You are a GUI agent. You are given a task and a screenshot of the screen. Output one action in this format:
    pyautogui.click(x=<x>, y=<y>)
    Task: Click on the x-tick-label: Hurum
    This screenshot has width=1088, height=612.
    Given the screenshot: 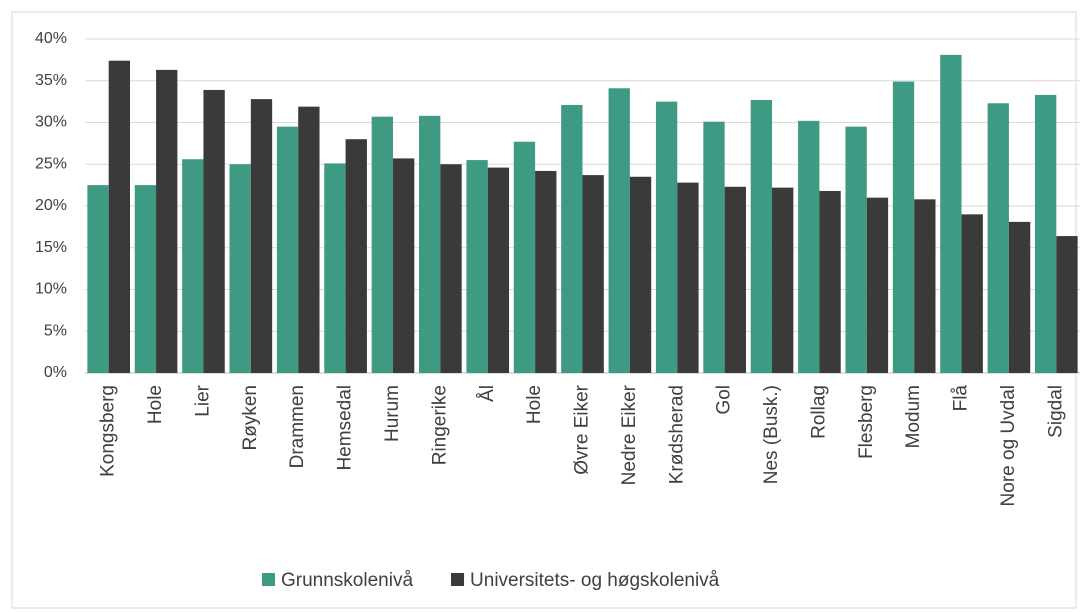 What is the action you would take?
    pyautogui.click(x=392, y=413)
    